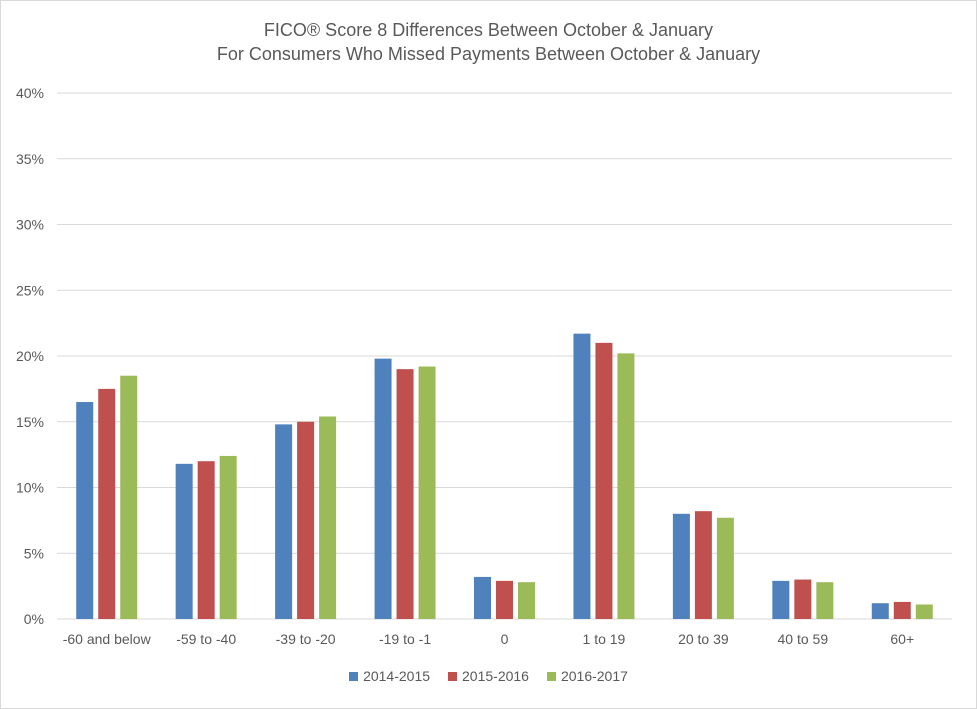 This screenshot has width=977, height=709. What do you see at coordinates (902, 639) in the screenshot?
I see `x-tick-label: 60+` at bounding box center [902, 639].